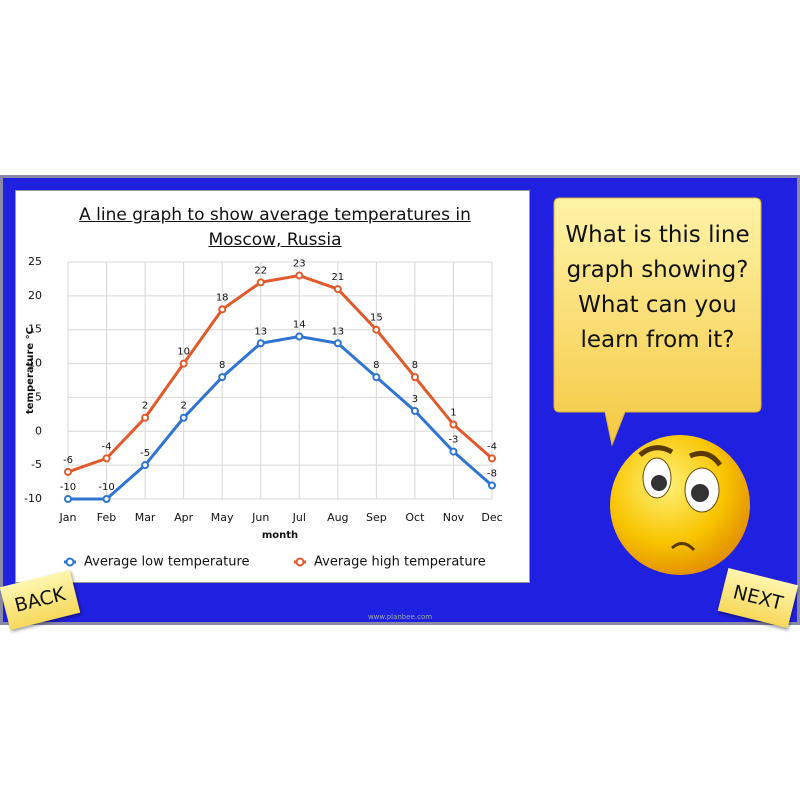 The height and width of the screenshot is (800, 800). What do you see at coordinates (400, 562) in the screenshot?
I see `legend-label: Average high temperature` at bounding box center [400, 562].